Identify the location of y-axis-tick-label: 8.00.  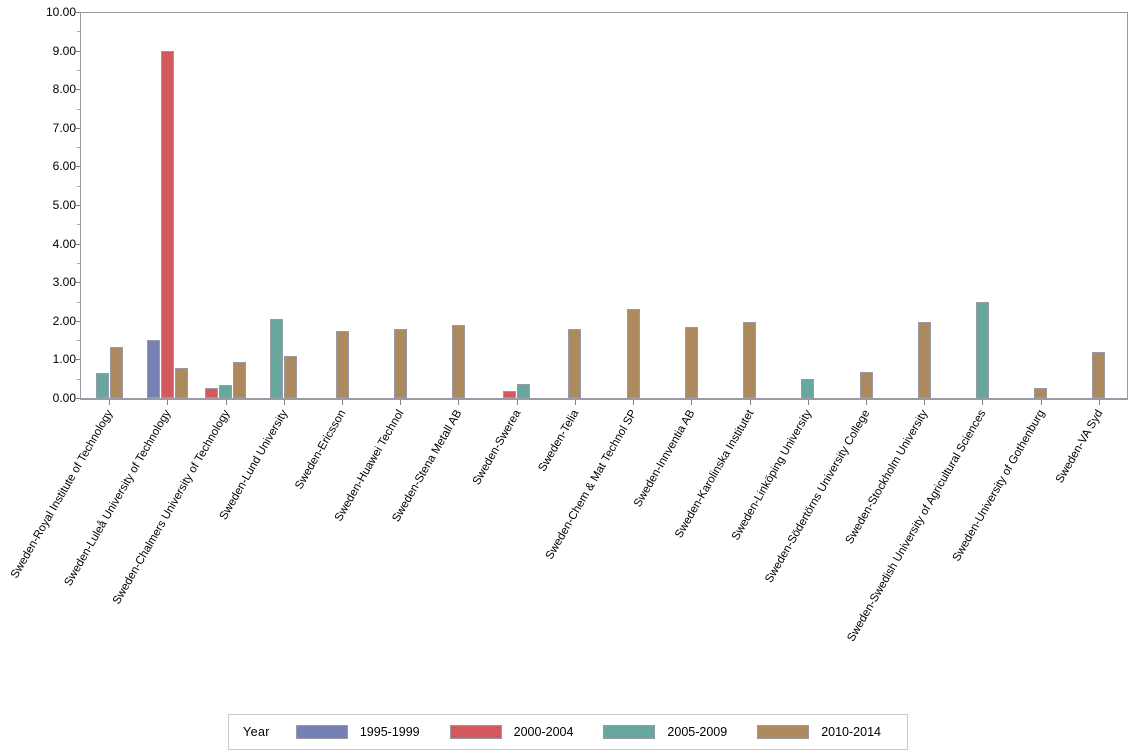
(64, 89).